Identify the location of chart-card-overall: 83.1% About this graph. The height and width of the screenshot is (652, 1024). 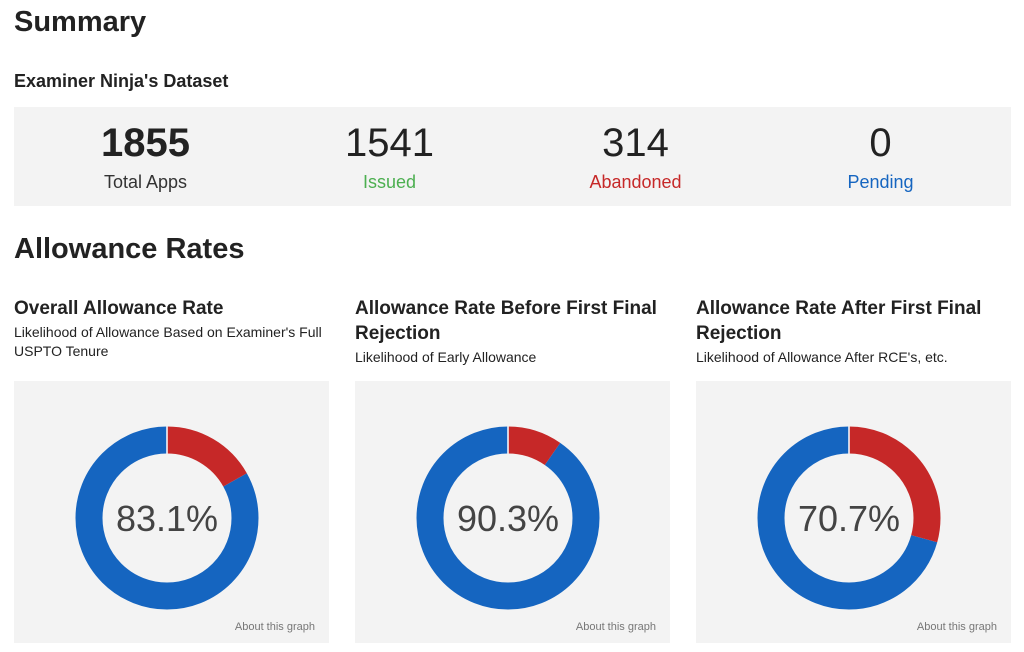
(171, 512).